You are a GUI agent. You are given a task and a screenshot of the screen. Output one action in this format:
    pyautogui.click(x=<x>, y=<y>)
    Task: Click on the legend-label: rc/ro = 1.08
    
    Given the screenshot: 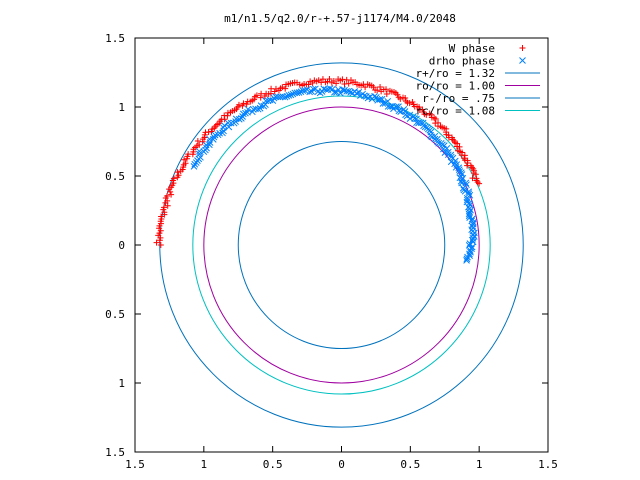 What is the action you would take?
    pyautogui.click(x=455, y=111)
    